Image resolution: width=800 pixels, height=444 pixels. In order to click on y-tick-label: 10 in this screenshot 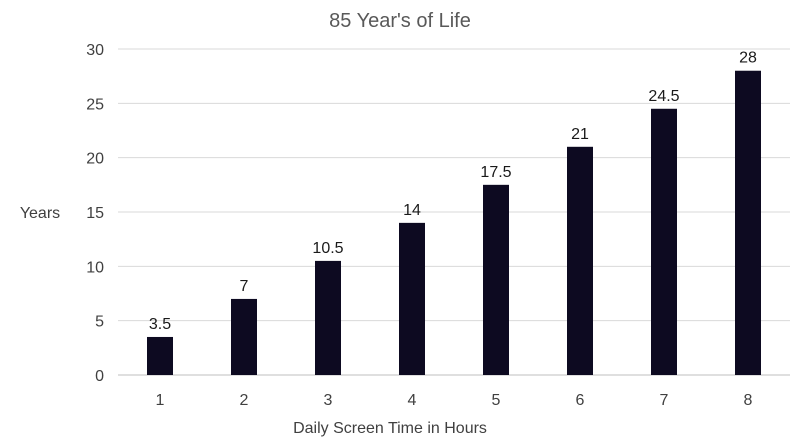, I will do `click(95, 267)`.